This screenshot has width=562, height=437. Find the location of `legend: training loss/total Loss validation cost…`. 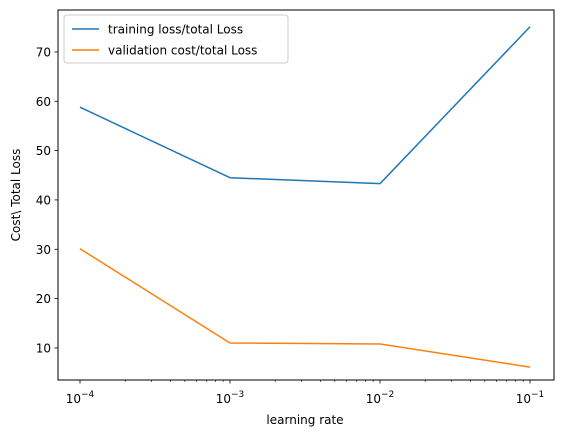

legend: training loss/total Loss validation cost… is located at coordinates (176, 39).